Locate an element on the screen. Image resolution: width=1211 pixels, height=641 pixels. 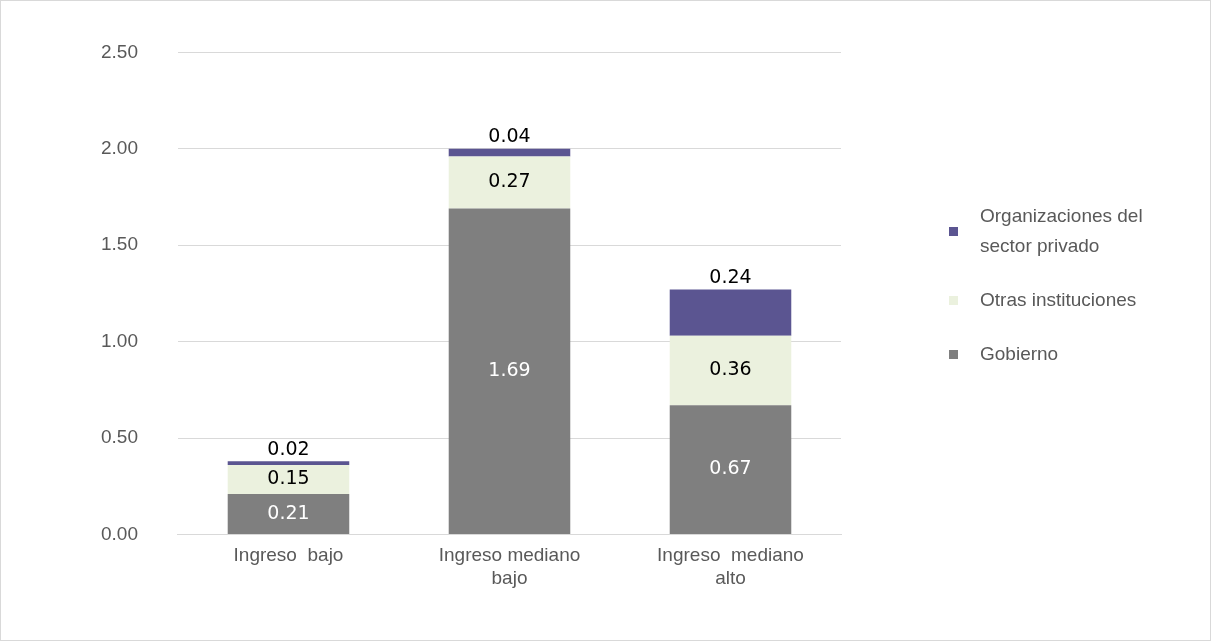
data-label: 0.67 is located at coordinates (730, 467).